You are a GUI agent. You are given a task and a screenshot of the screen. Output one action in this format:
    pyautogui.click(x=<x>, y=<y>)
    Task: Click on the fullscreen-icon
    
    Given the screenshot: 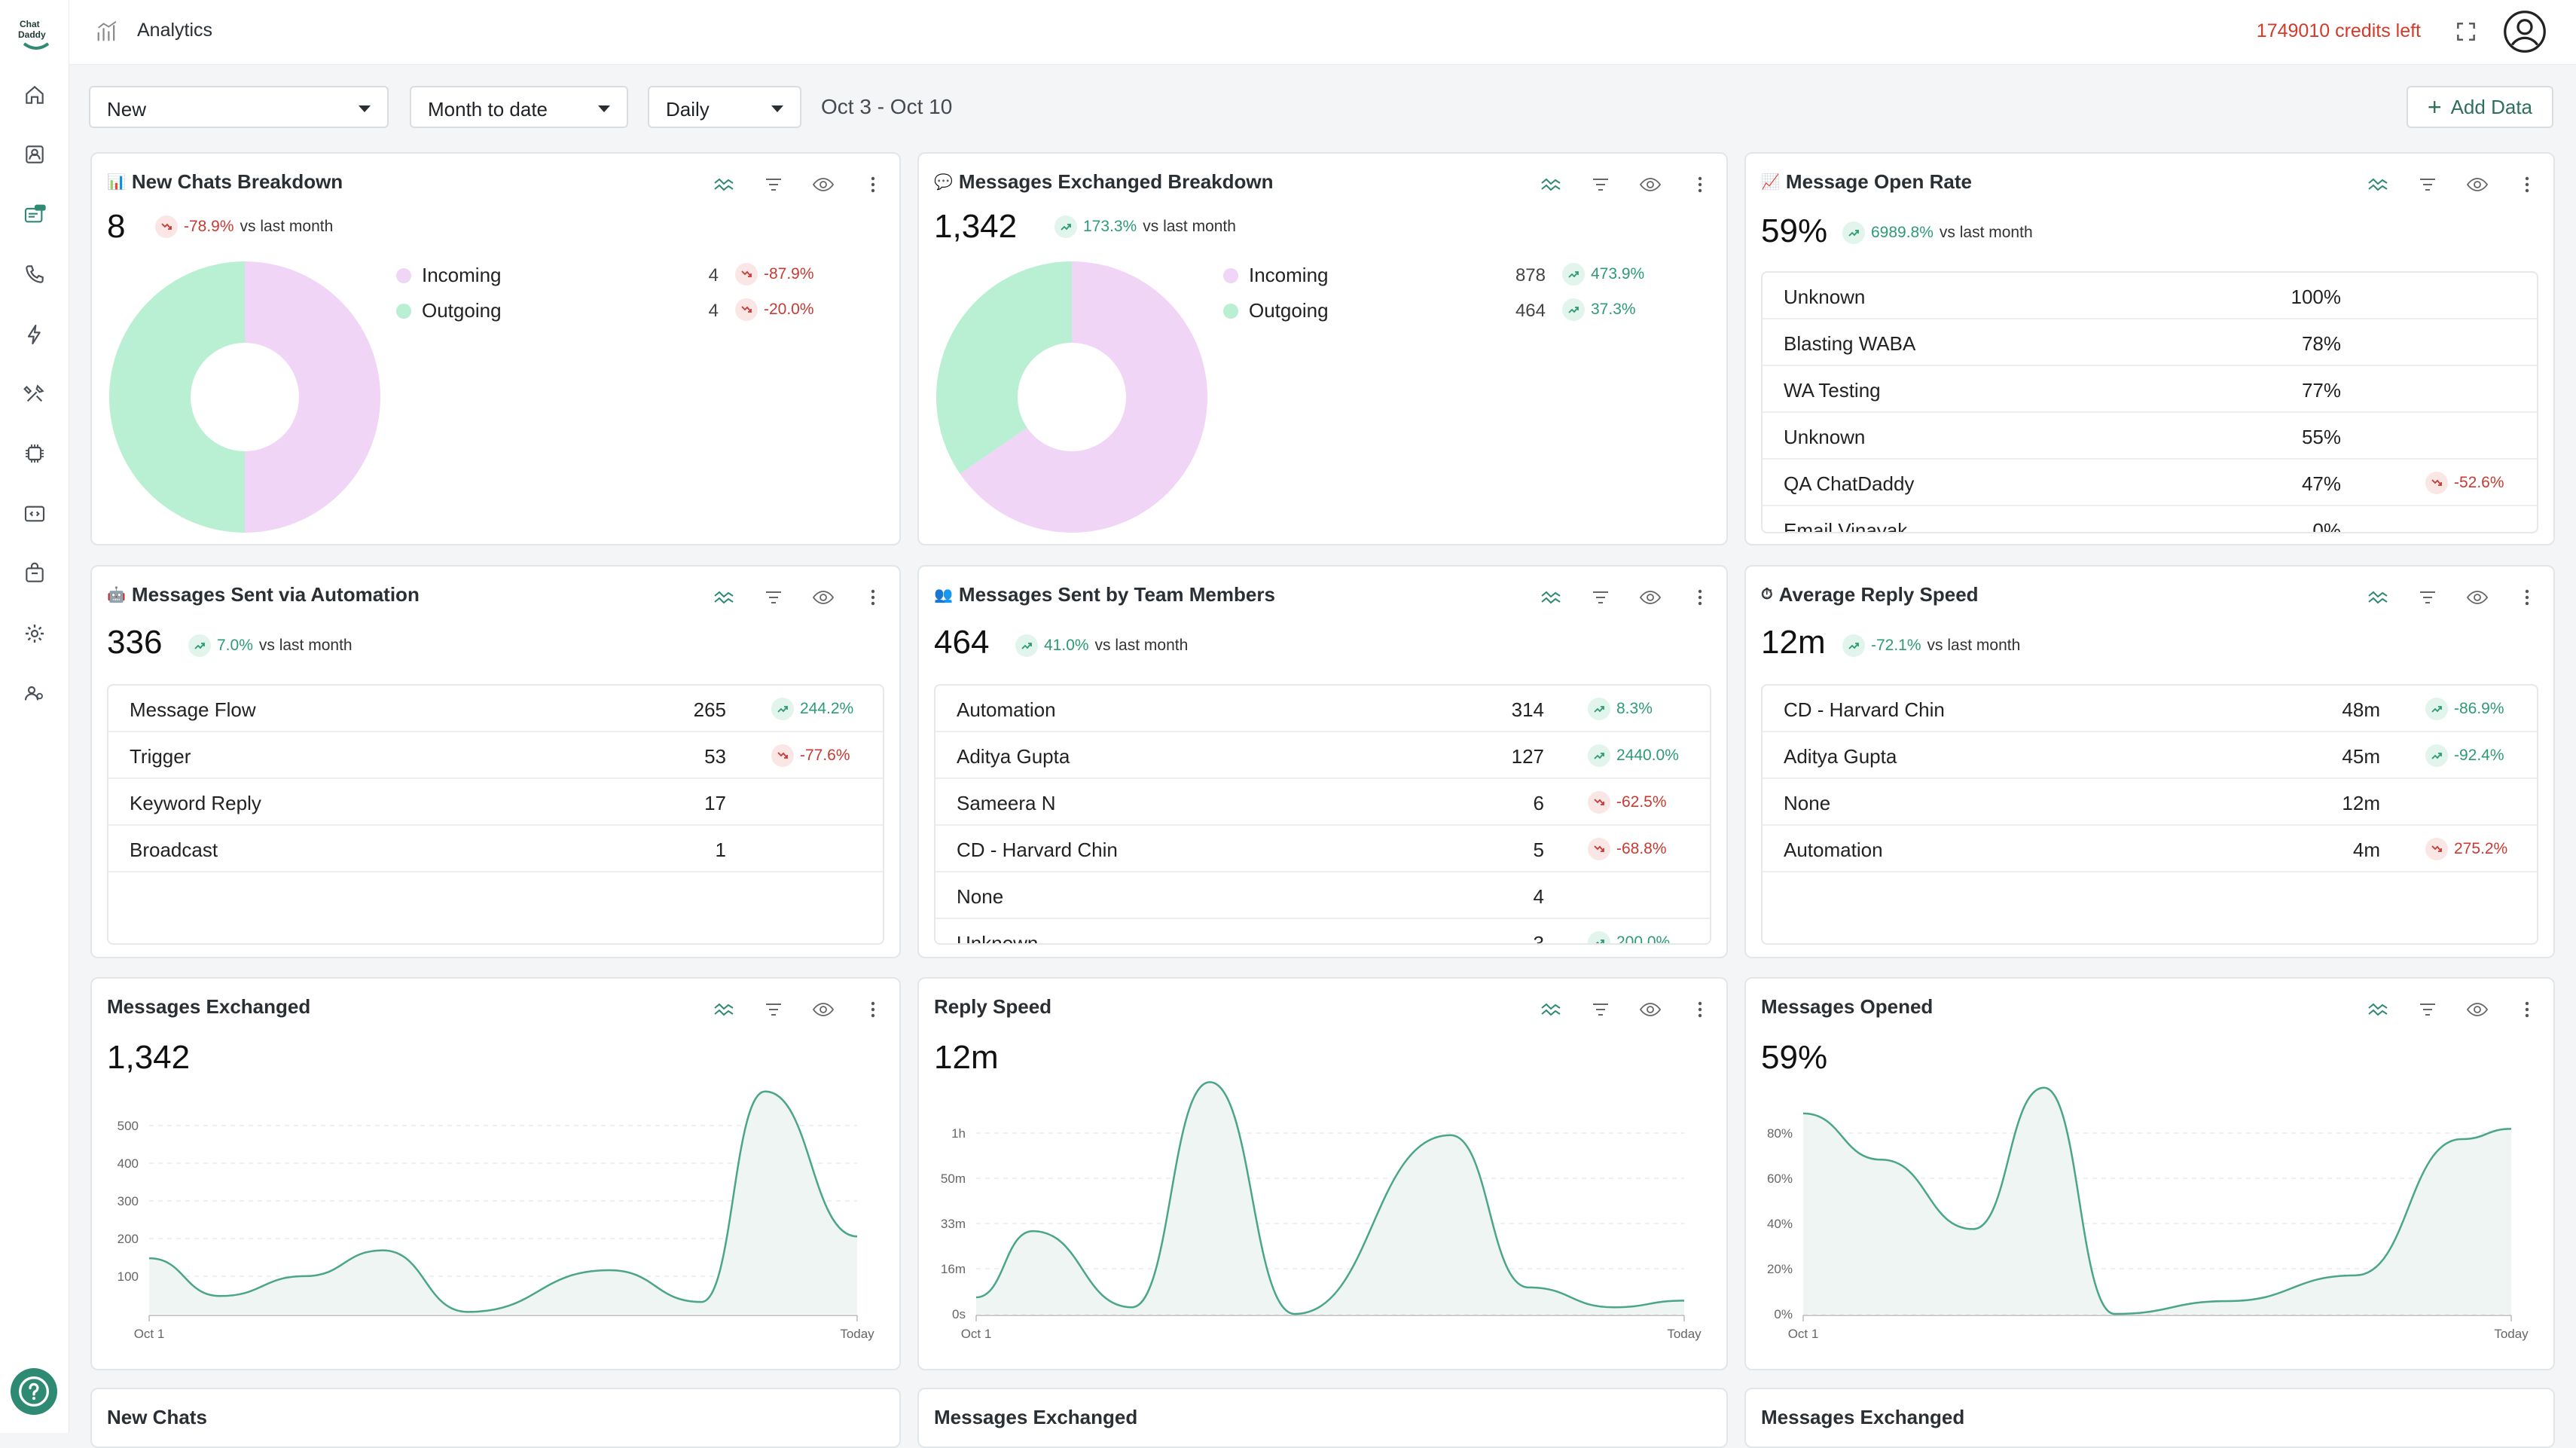 What is the action you would take?
    pyautogui.click(x=2466, y=33)
    